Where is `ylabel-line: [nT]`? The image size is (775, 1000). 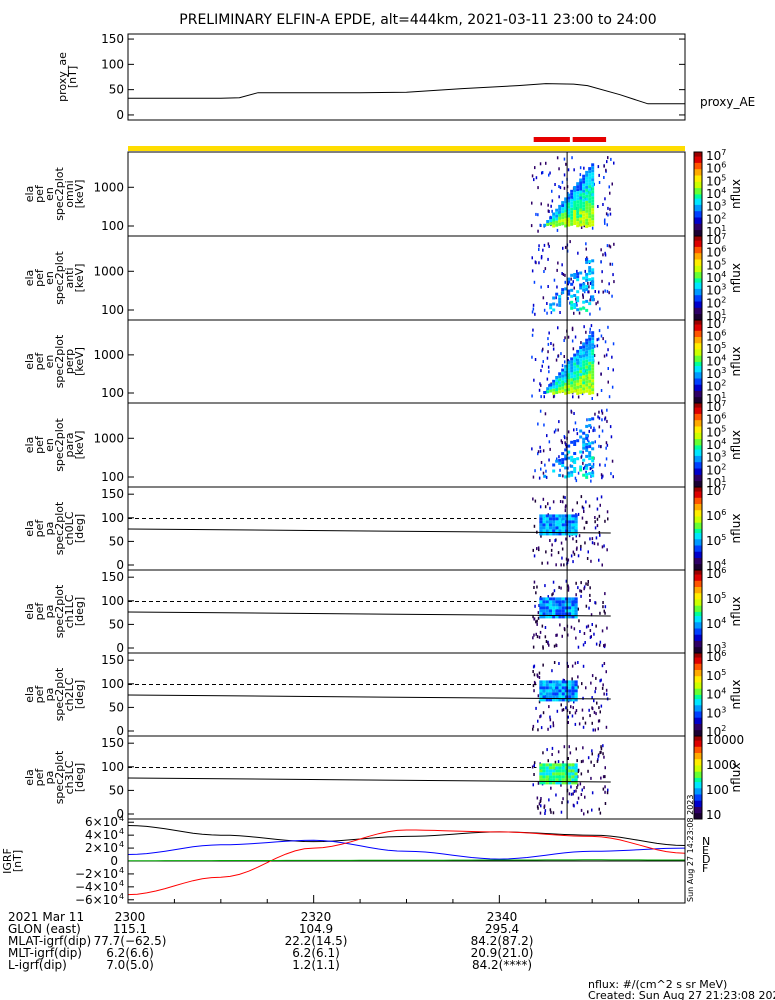 ylabel-line: [nT] is located at coordinates (17, 861).